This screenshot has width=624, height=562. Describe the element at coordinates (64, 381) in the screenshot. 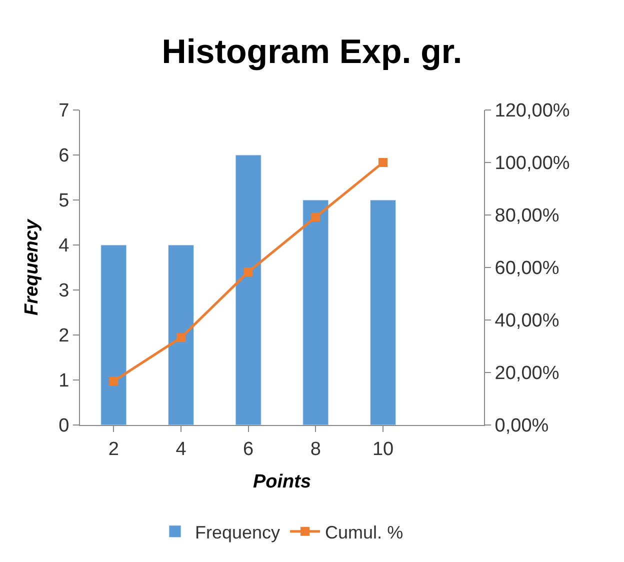

I see `y-tick-label: 1` at that location.